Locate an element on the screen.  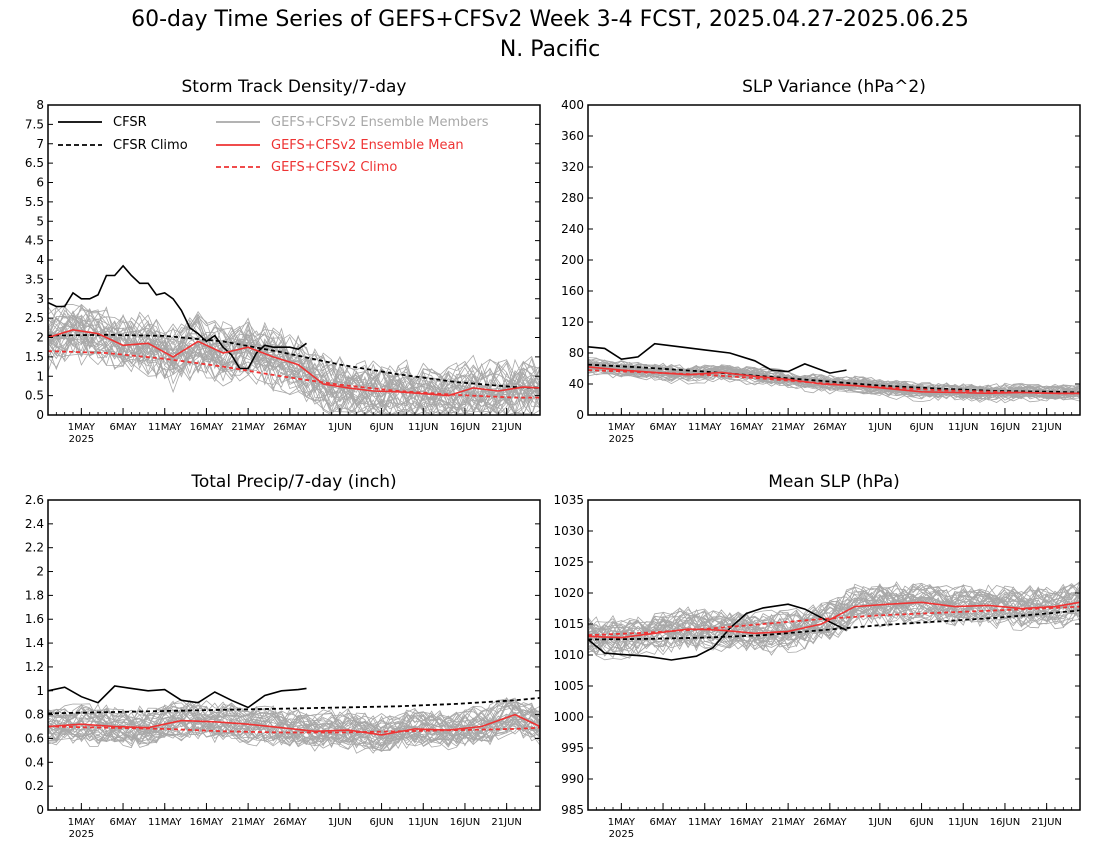
y-tick-label: 1025 is located at coordinates (568, 562).